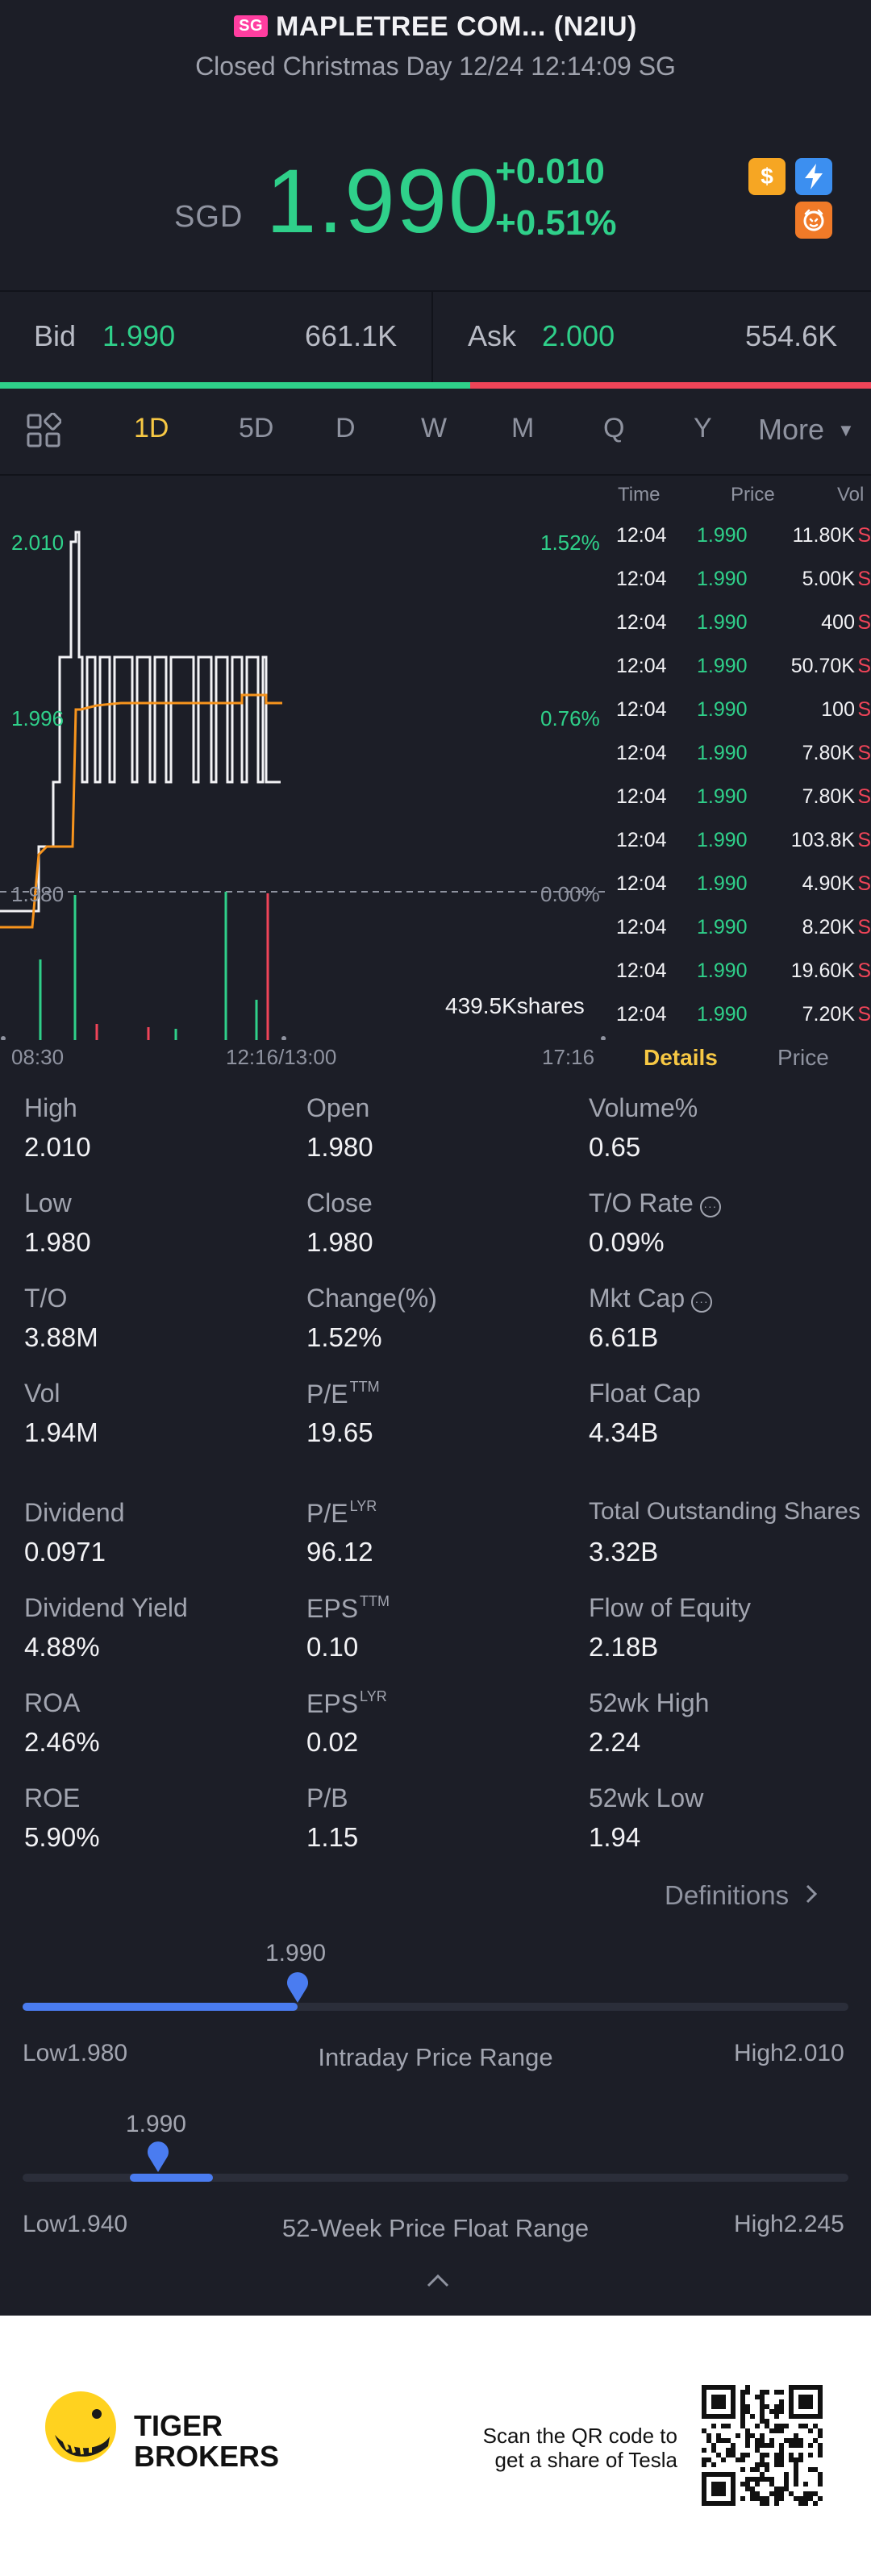 The height and width of the screenshot is (2576, 871). What do you see at coordinates (523, 428) in the screenshot?
I see `tab-m: M` at bounding box center [523, 428].